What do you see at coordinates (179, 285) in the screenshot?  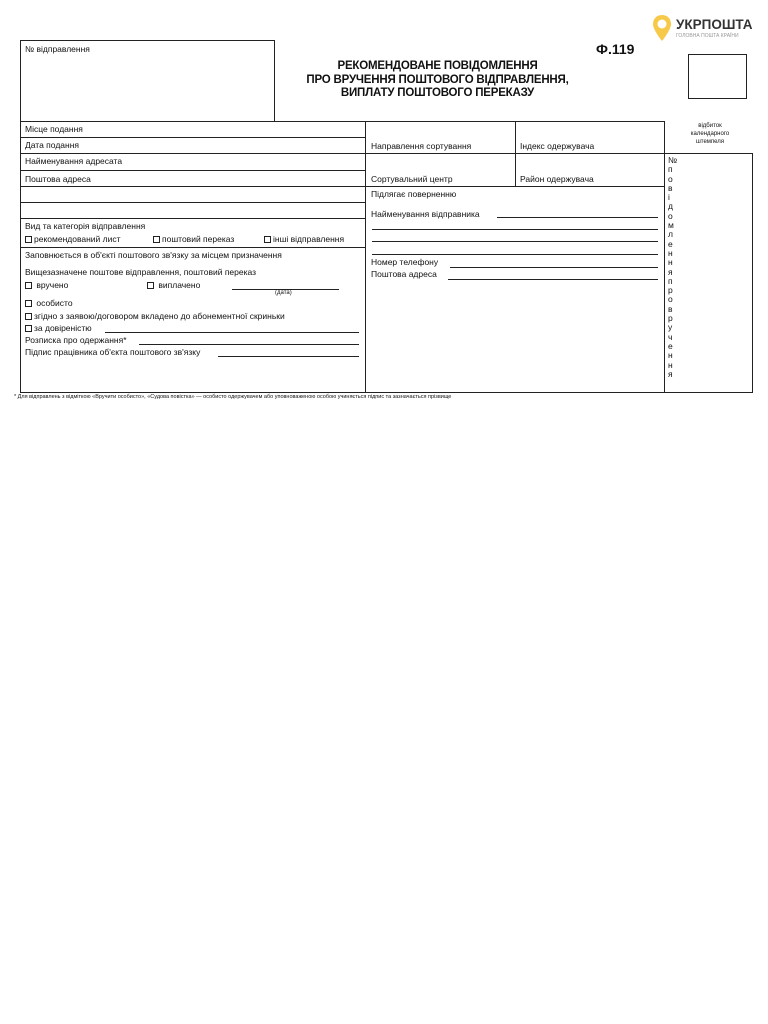 I see `checkbox-label: виплачено` at bounding box center [179, 285].